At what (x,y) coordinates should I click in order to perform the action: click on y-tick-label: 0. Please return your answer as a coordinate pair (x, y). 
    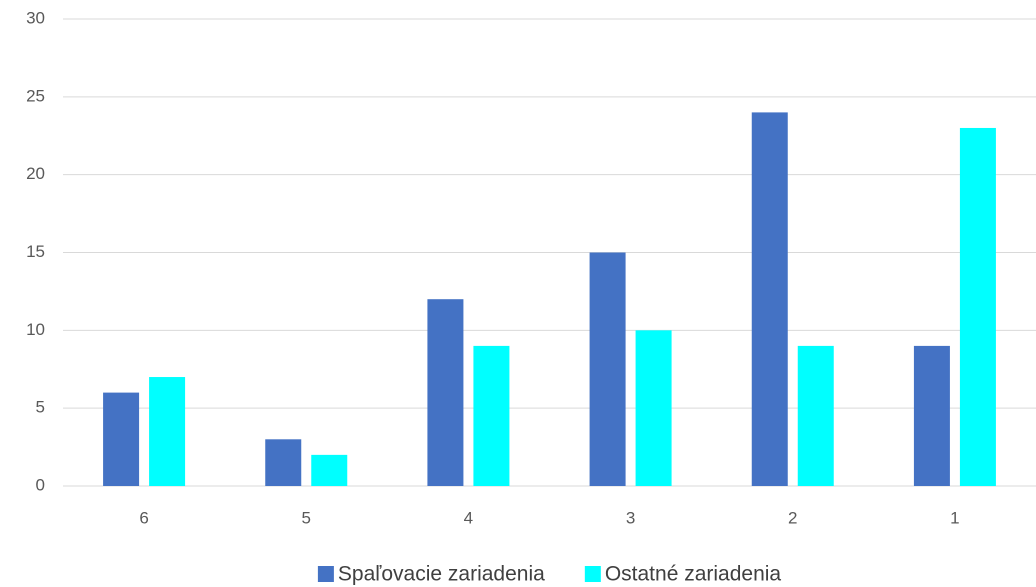
    Looking at the image, I should click on (40, 484).